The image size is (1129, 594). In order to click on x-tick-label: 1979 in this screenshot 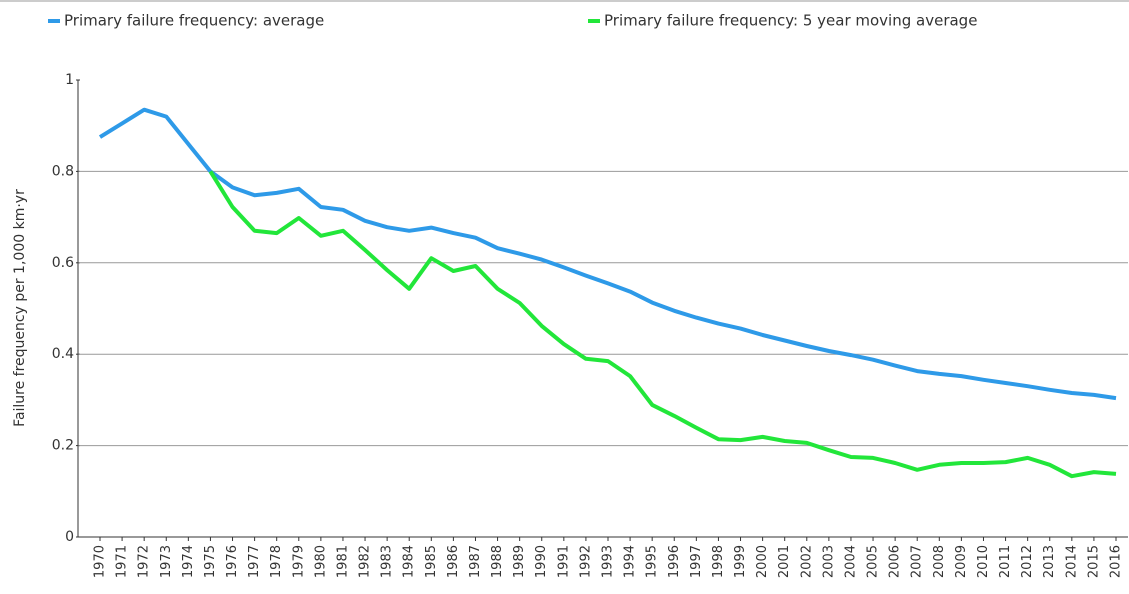, I will do `click(298, 561)`.